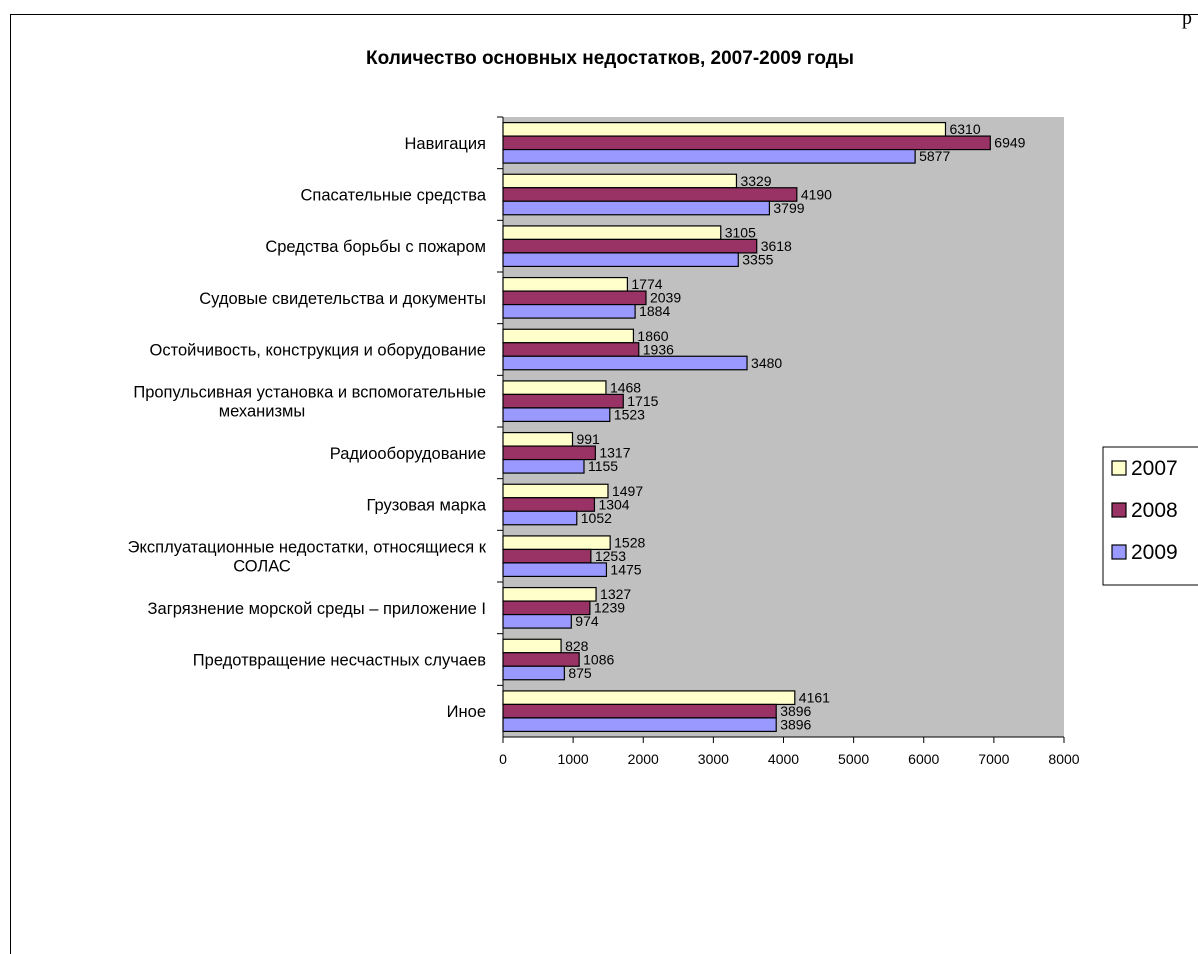  What do you see at coordinates (580, 673) in the screenshot?
I see `data-label-2009-10: 875` at bounding box center [580, 673].